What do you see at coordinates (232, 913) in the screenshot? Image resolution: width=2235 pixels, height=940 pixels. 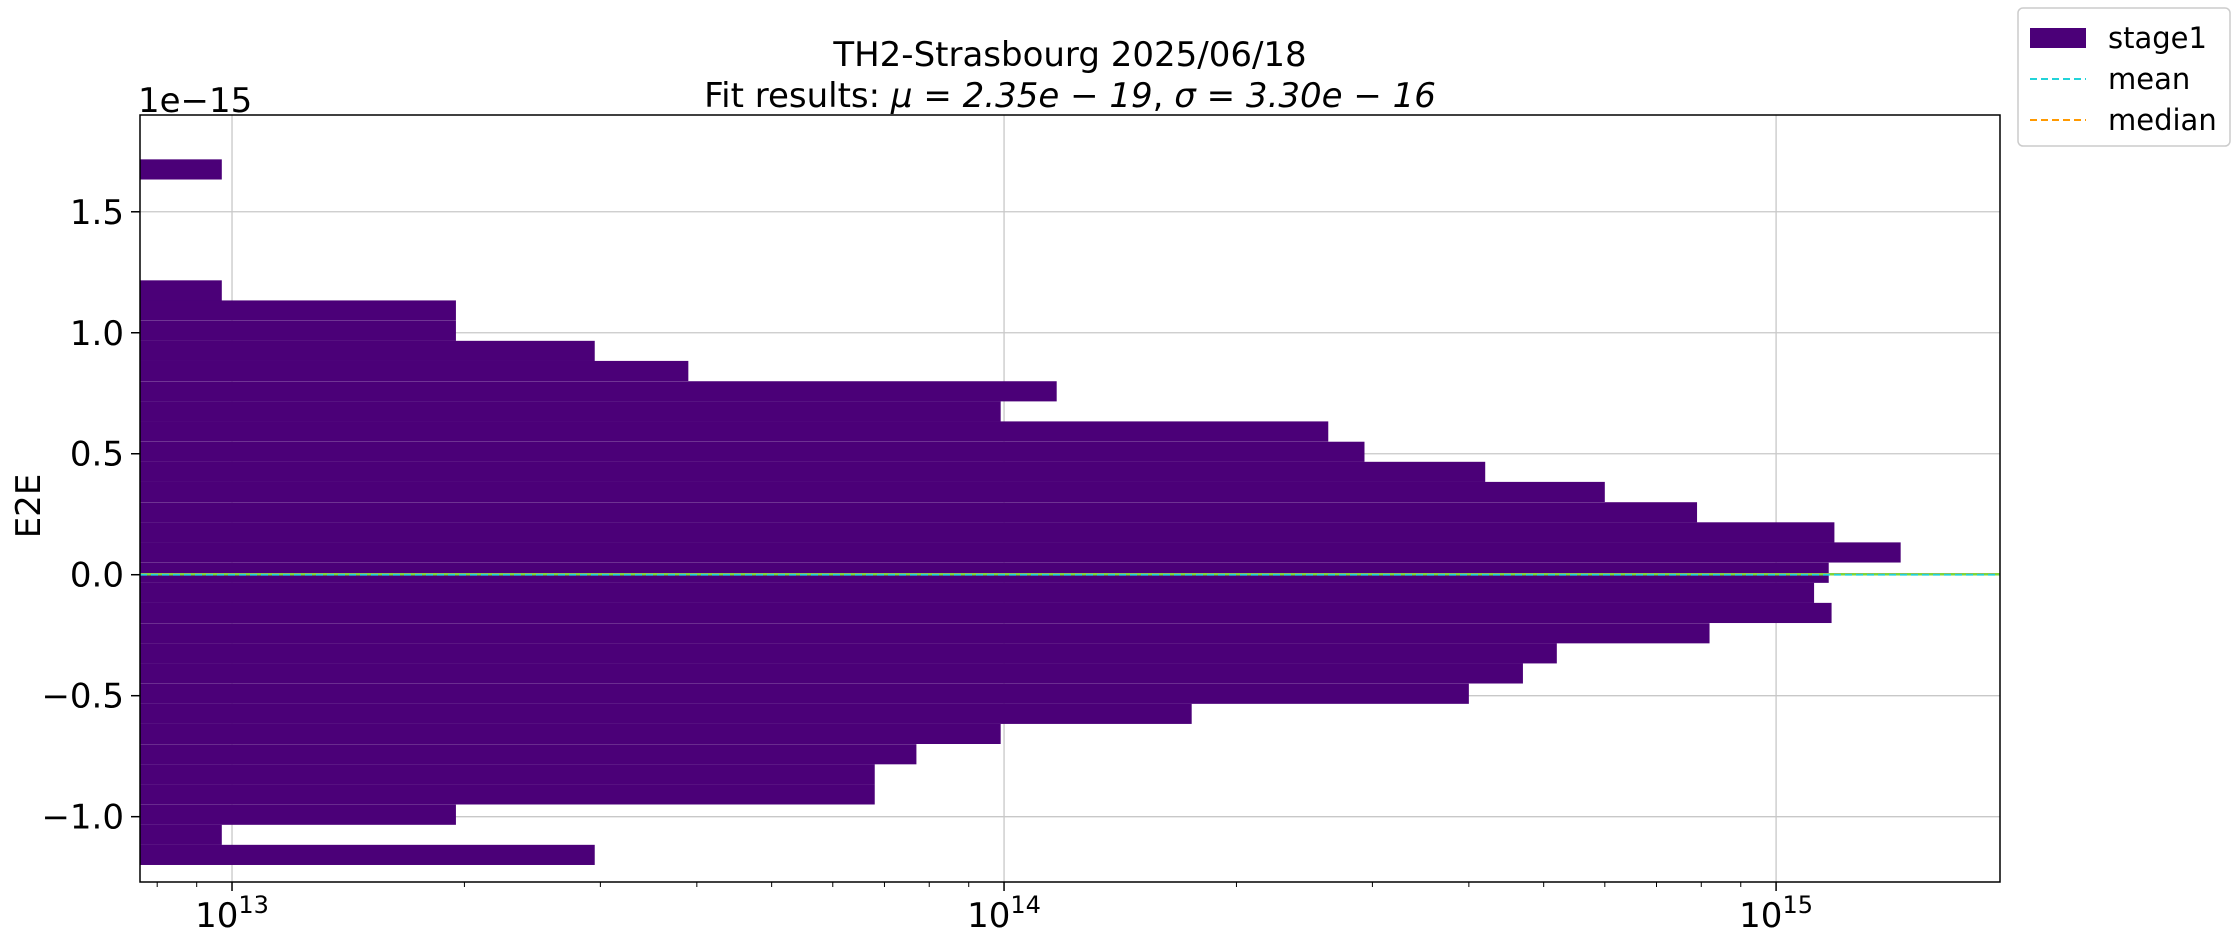 I see `x-tick-label-0: 1013` at bounding box center [232, 913].